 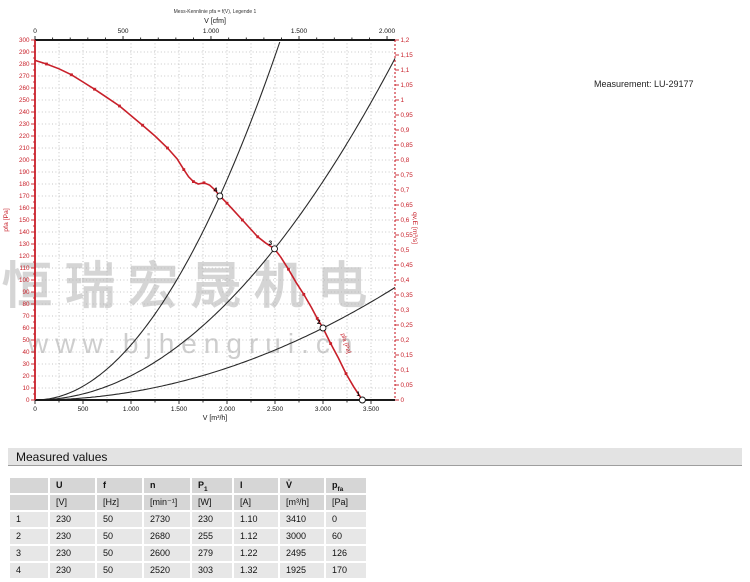 I want to click on y-right-tick-label: 0,9, so click(x=405, y=130).